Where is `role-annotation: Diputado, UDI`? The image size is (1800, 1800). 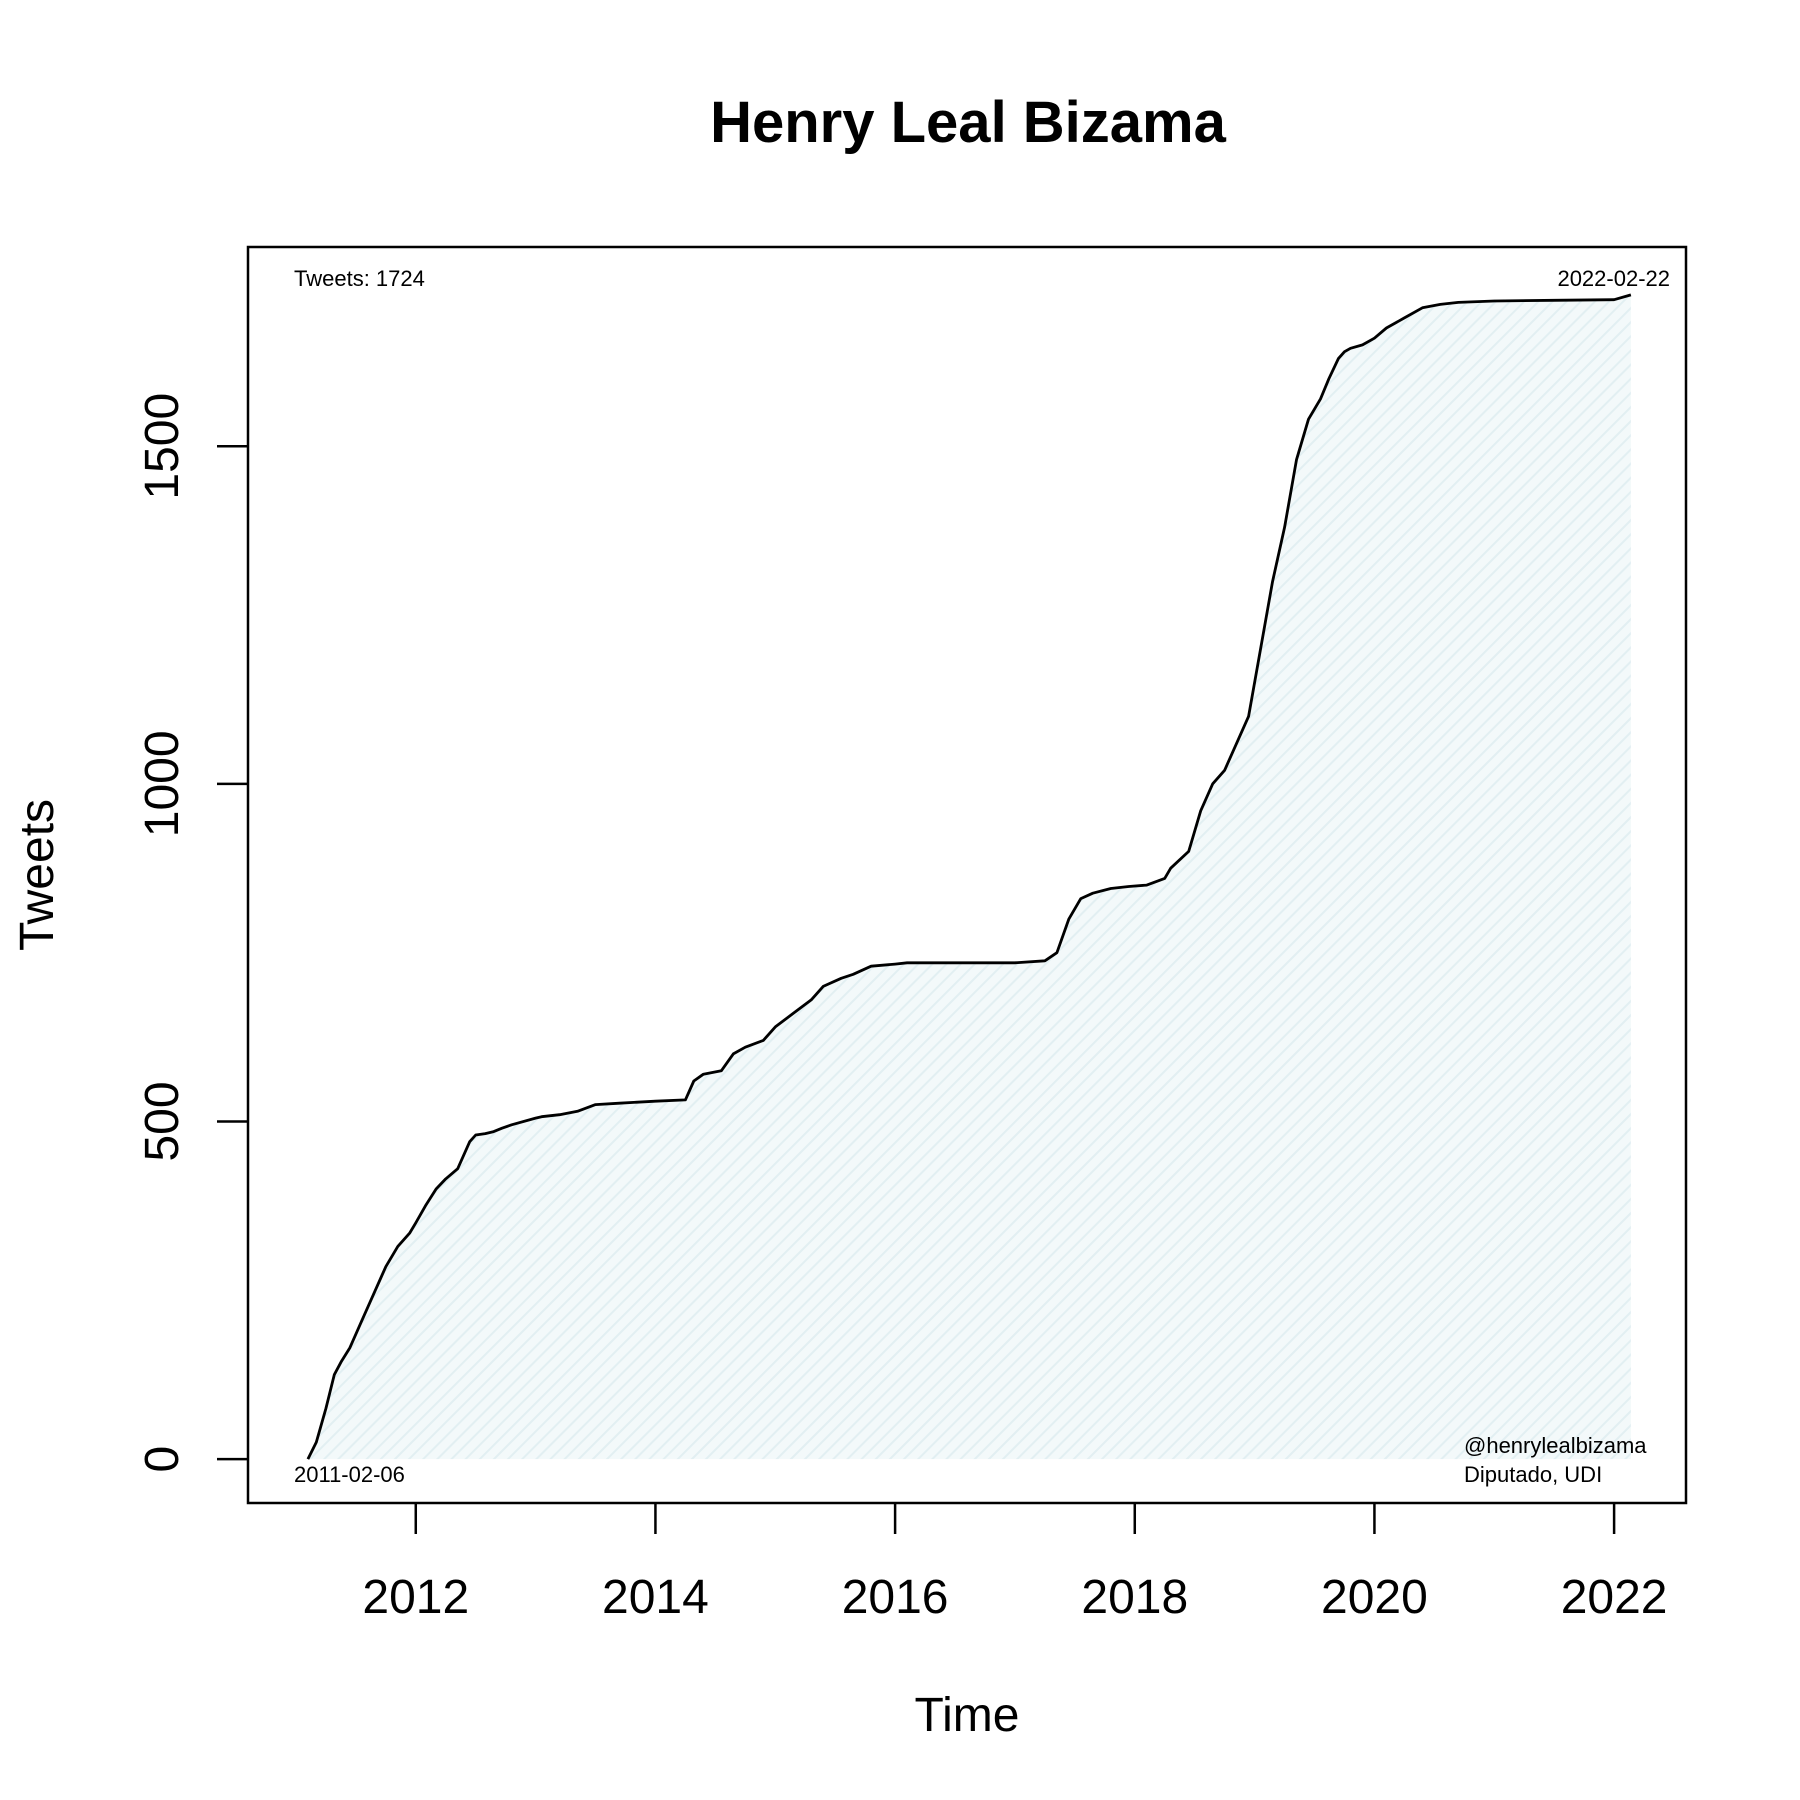
role-annotation: Diputado, UDI is located at coordinates (1533, 1474).